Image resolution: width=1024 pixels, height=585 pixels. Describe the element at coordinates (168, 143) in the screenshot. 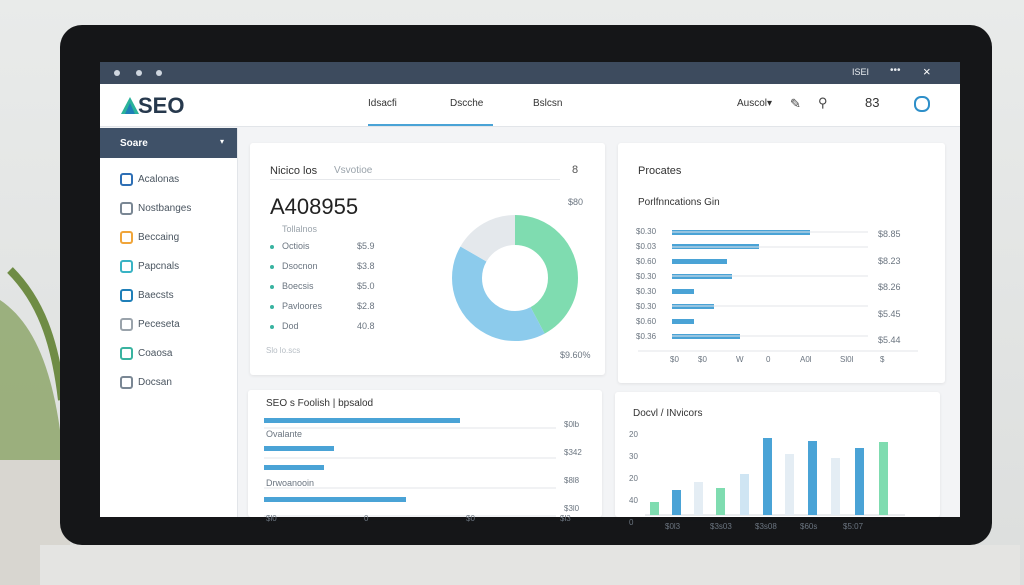

I see `sidebar-header: Soare ▾` at that location.